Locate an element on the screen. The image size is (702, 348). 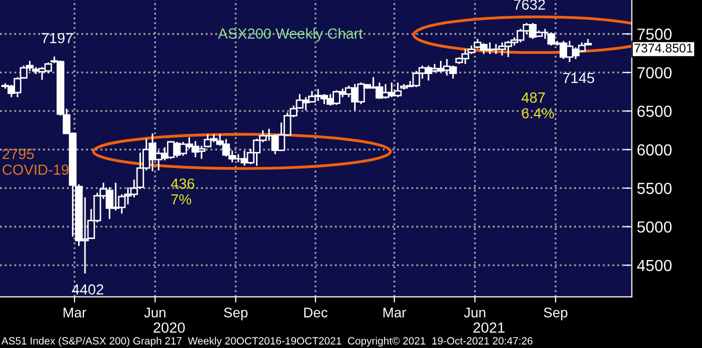
text: ASX200 Weekly Chart is located at coordinates (290, 35).